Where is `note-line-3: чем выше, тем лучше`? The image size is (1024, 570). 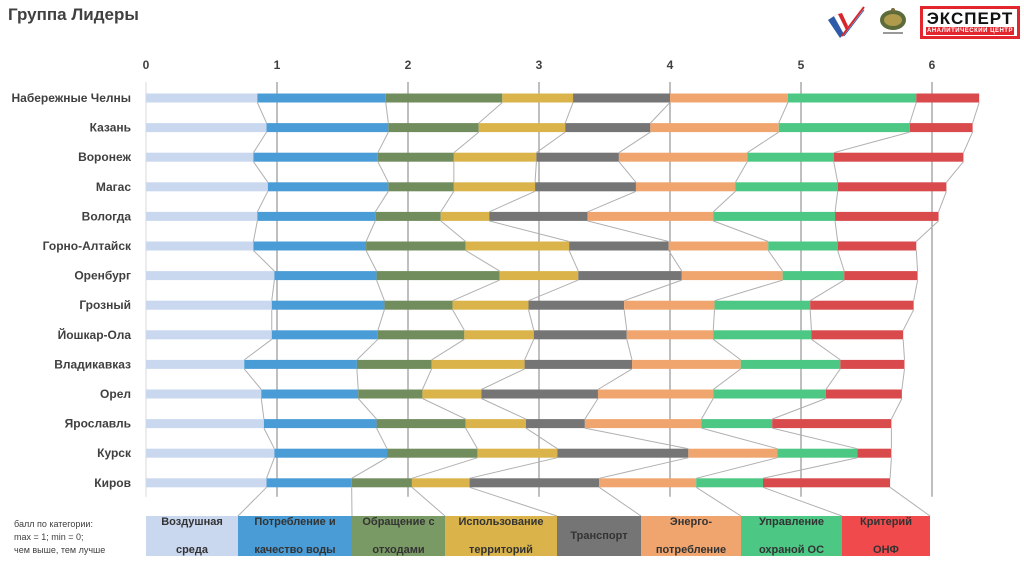 note-line-3: чем выше, тем лучше is located at coordinates (60, 550).